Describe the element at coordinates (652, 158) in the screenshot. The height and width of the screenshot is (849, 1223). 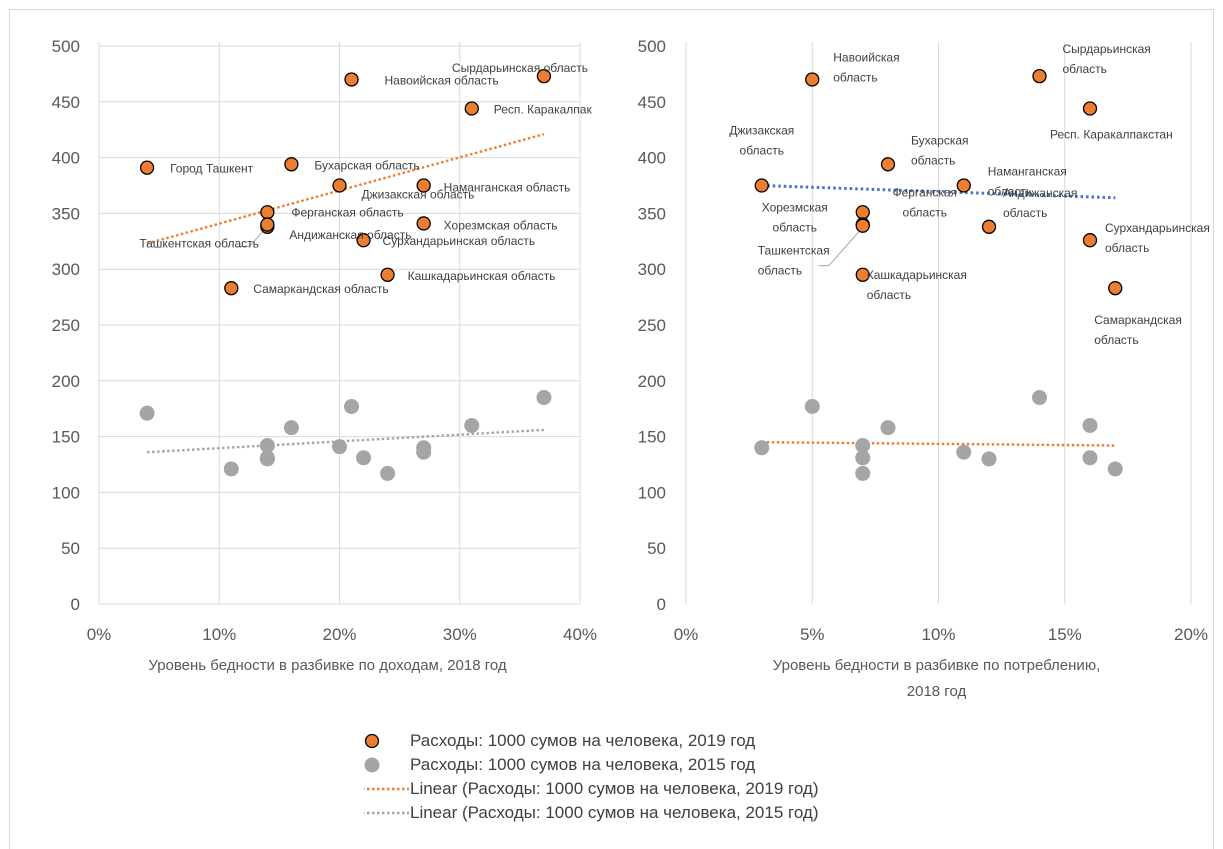
I see `y-tick-label: 400` at that location.